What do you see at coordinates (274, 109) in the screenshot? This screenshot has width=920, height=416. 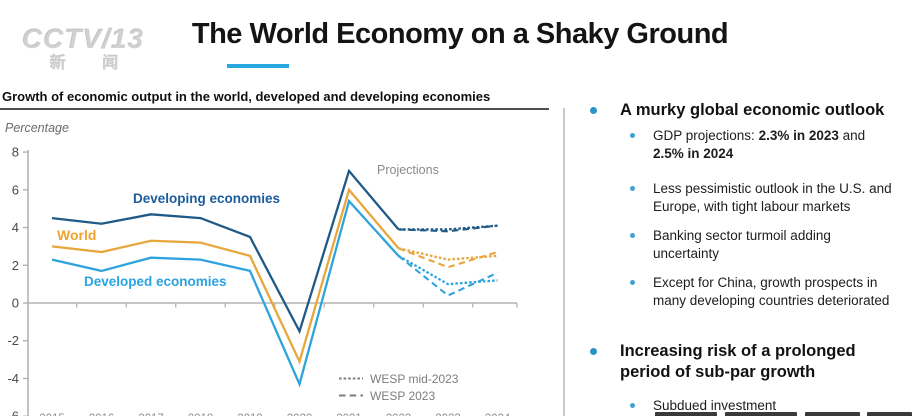 I see `chart-title-rule` at bounding box center [274, 109].